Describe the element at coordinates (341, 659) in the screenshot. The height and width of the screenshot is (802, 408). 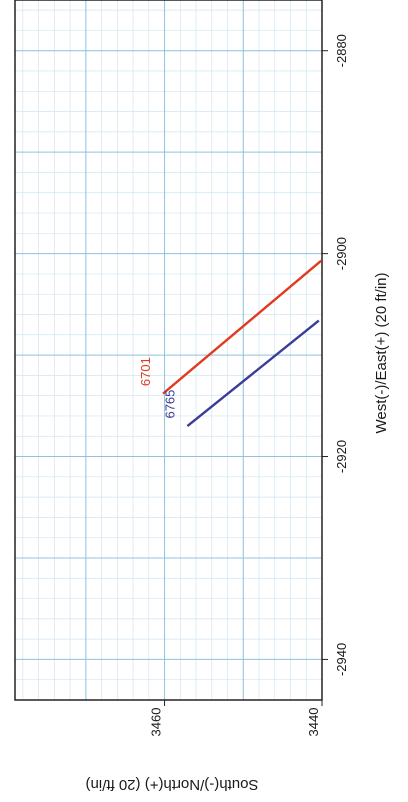
I see `x-tick-label: -2940` at that location.